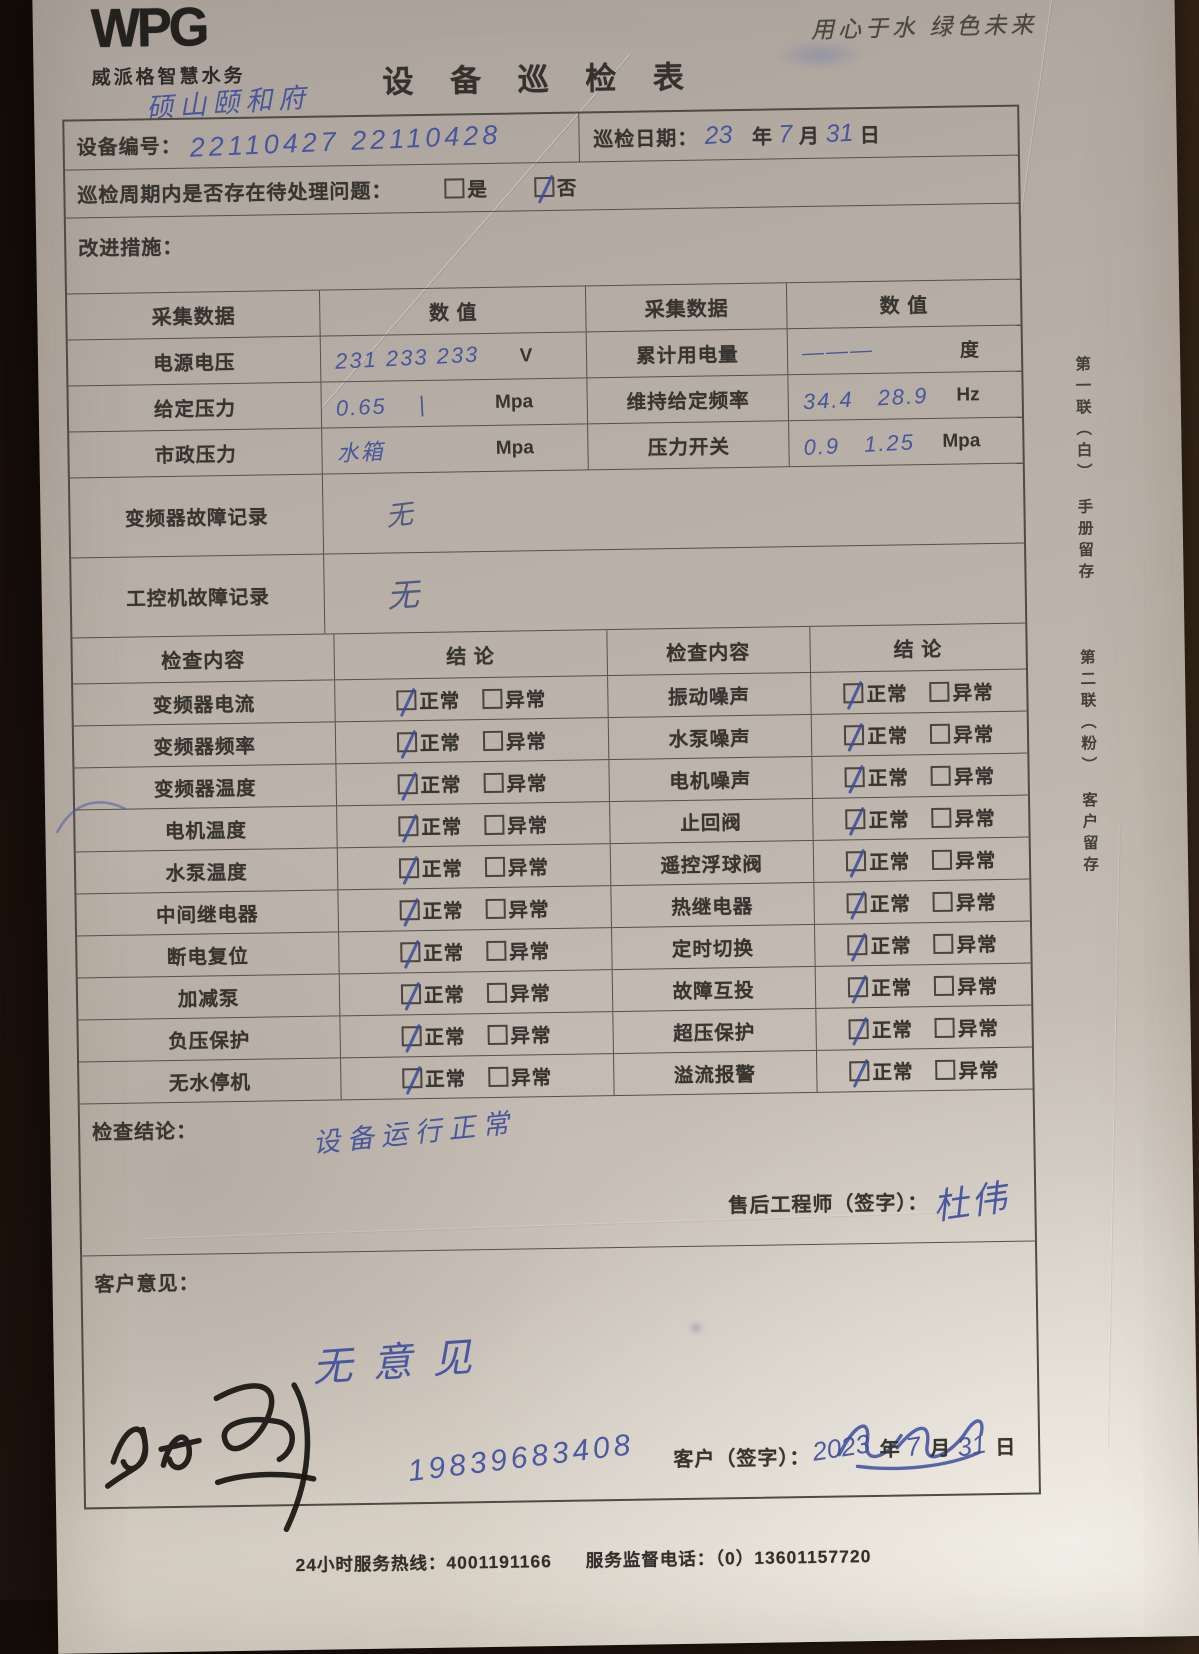 The height and width of the screenshot is (1654, 1199). Describe the element at coordinates (544, 189) in the screenshot. I see `checkbox-no-checked` at that location.